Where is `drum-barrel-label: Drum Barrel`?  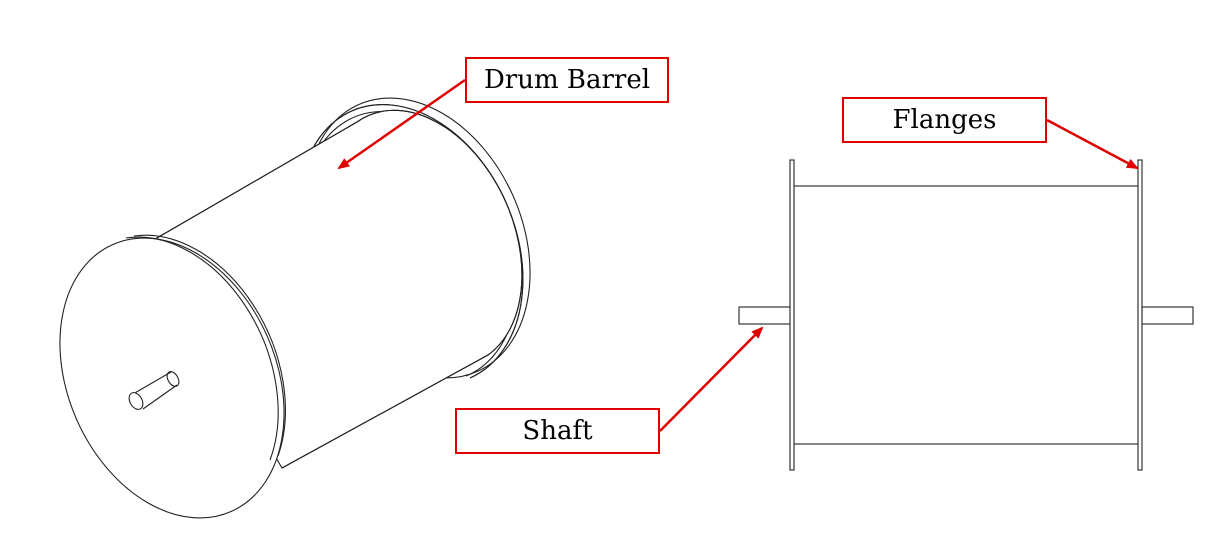
drum-barrel-label: Drum Barrel is located at coordinates (567, 80).